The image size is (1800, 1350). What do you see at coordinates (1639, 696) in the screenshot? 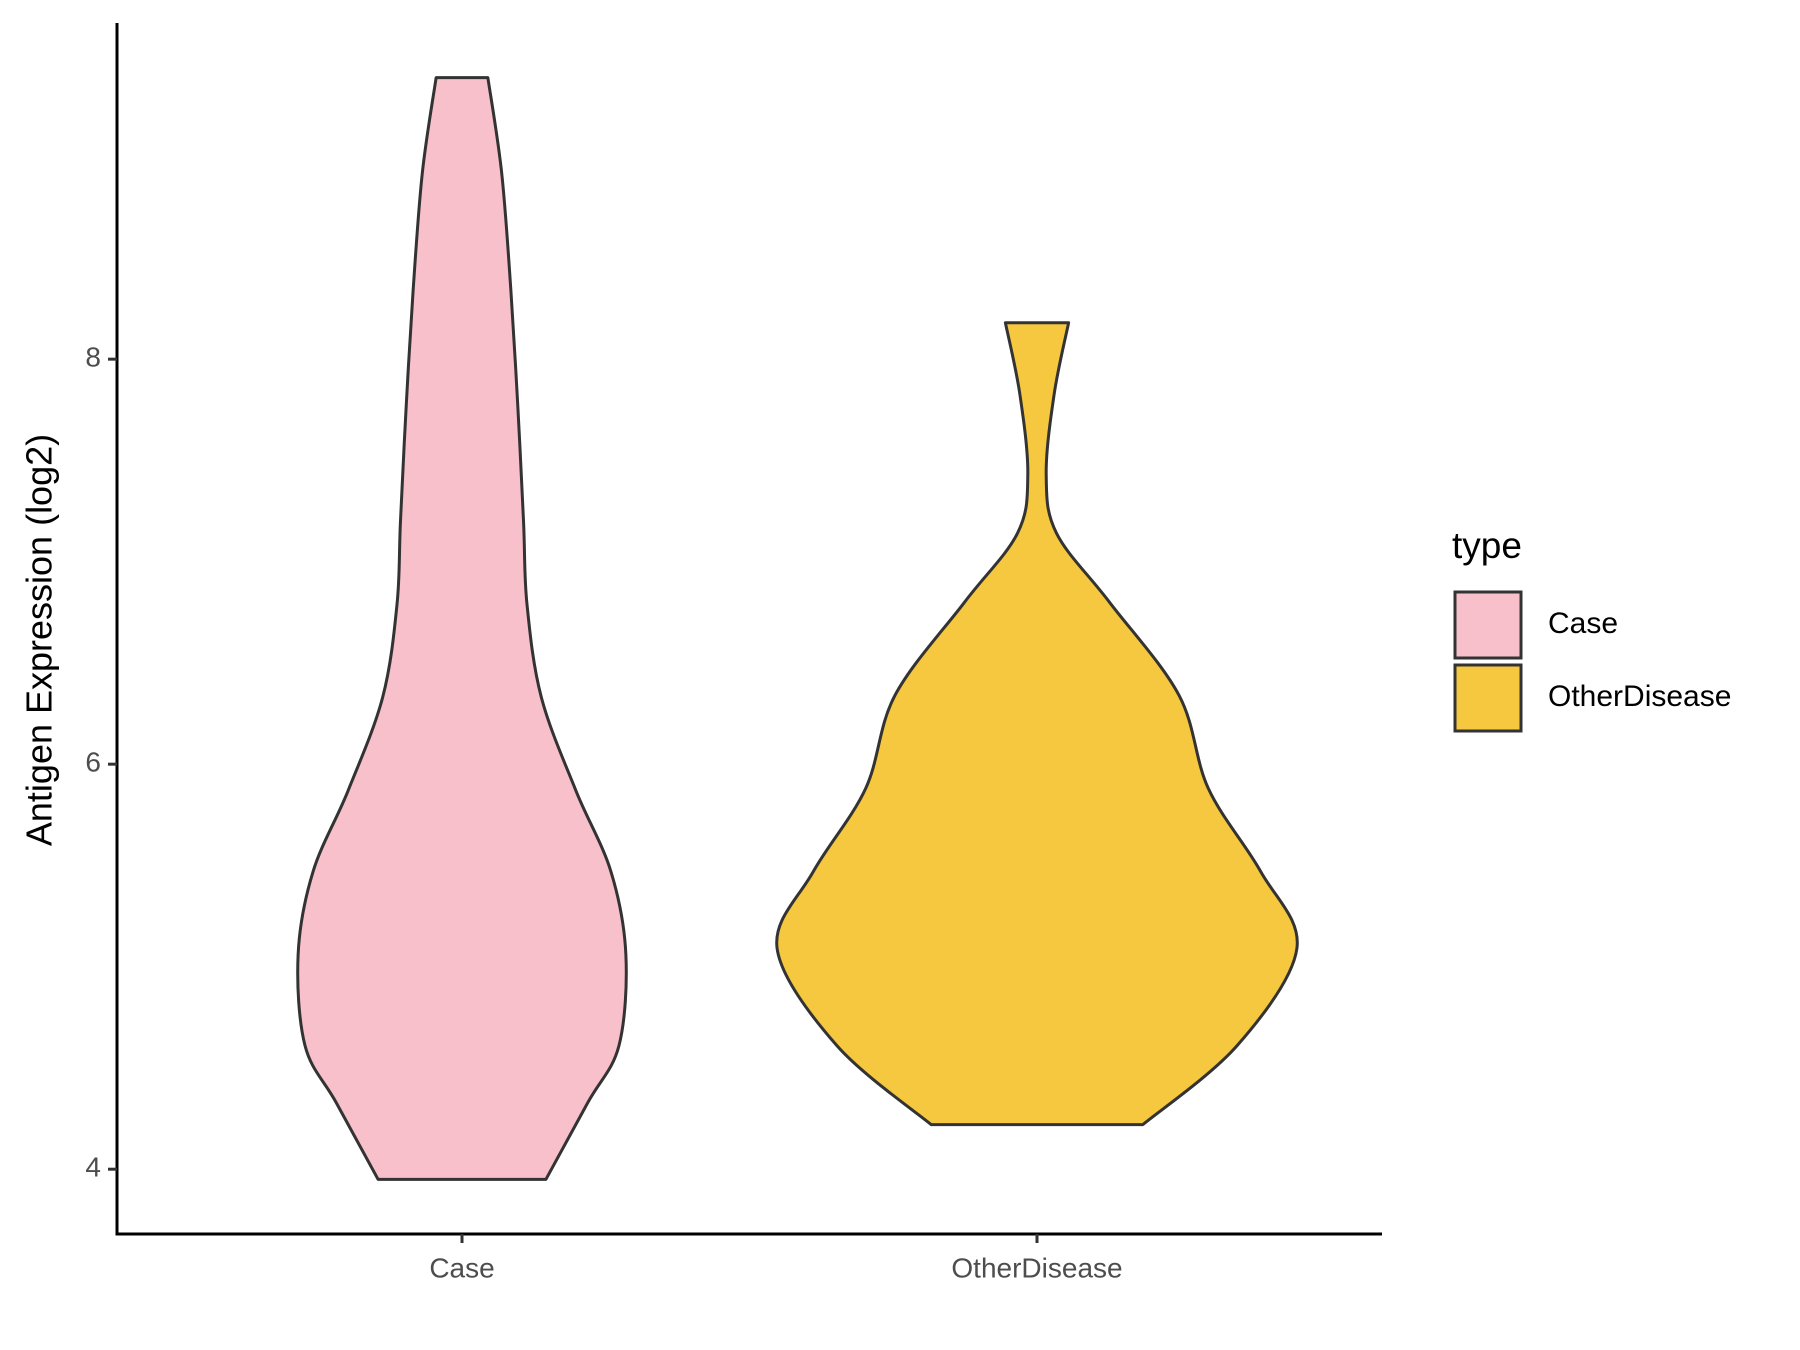
I see `legend-label: OtherDisease` at bounding box center [1639, 696].